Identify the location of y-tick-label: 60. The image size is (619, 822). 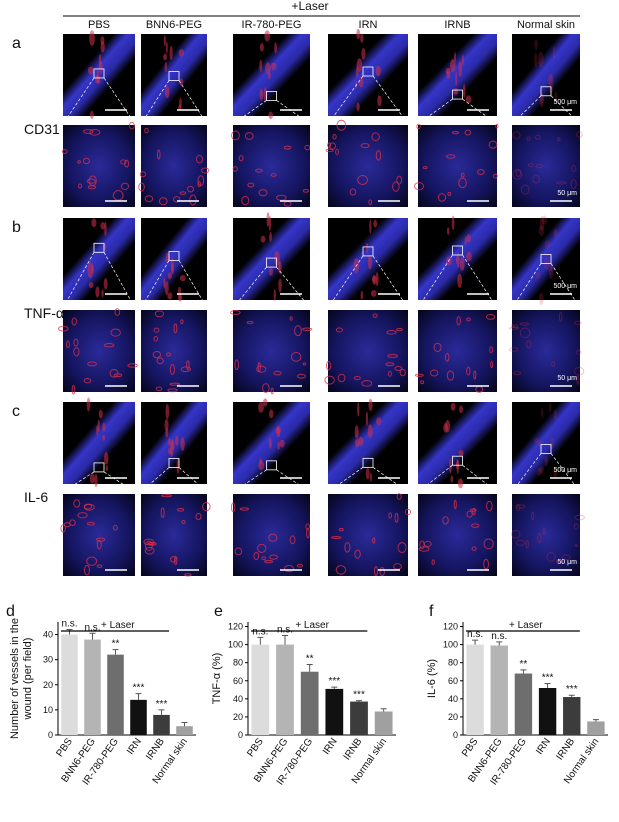
(453, 681).